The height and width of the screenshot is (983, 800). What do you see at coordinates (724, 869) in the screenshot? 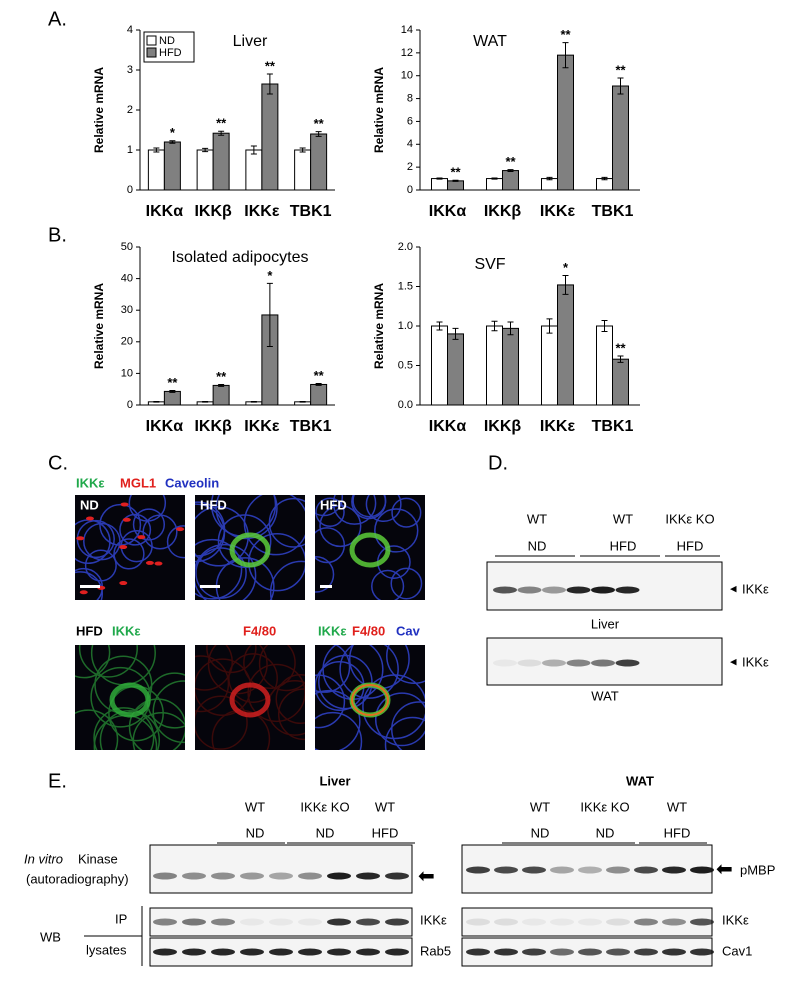
I see `arrow: ⬅` at bounding box center [724, 869].